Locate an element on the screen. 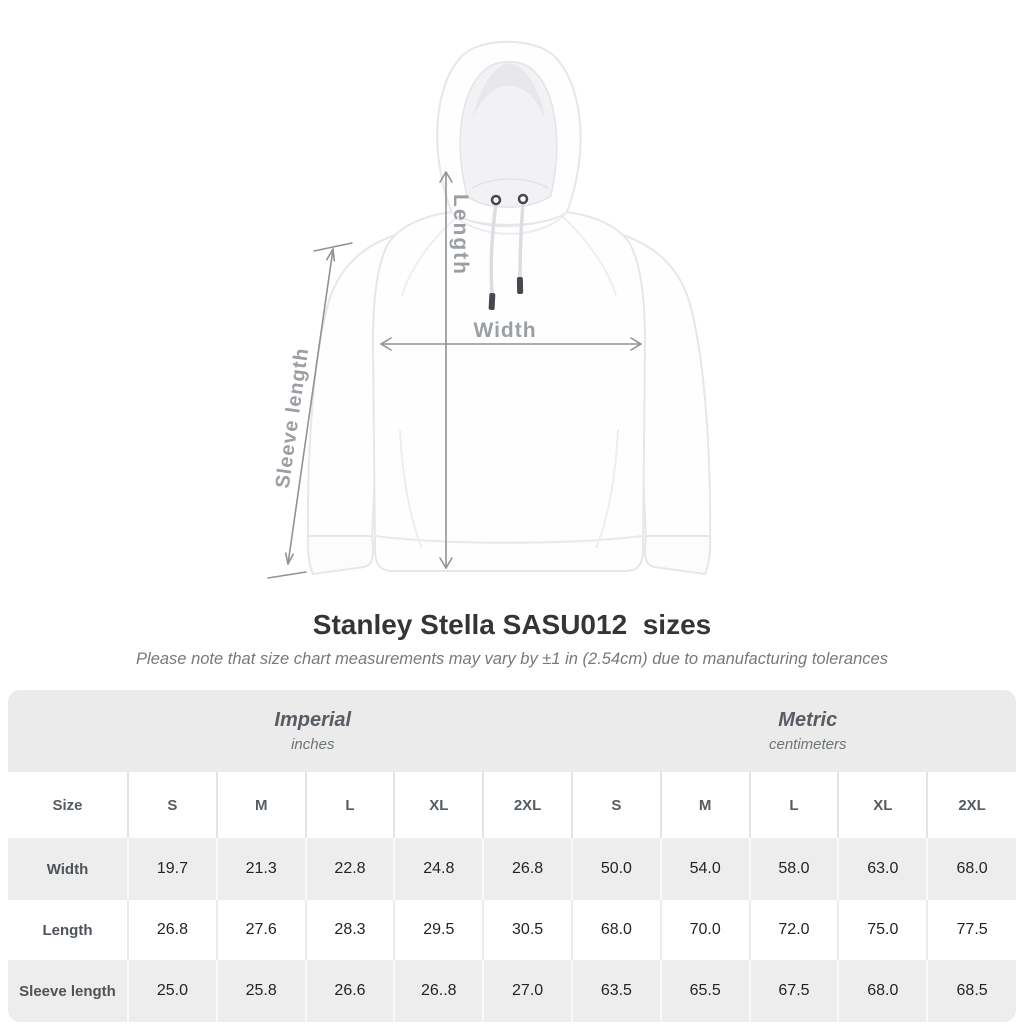 The width and height of the screenshot is (1024, 1024). measurement-value: 19.7 is located at coordinates (172, 869).